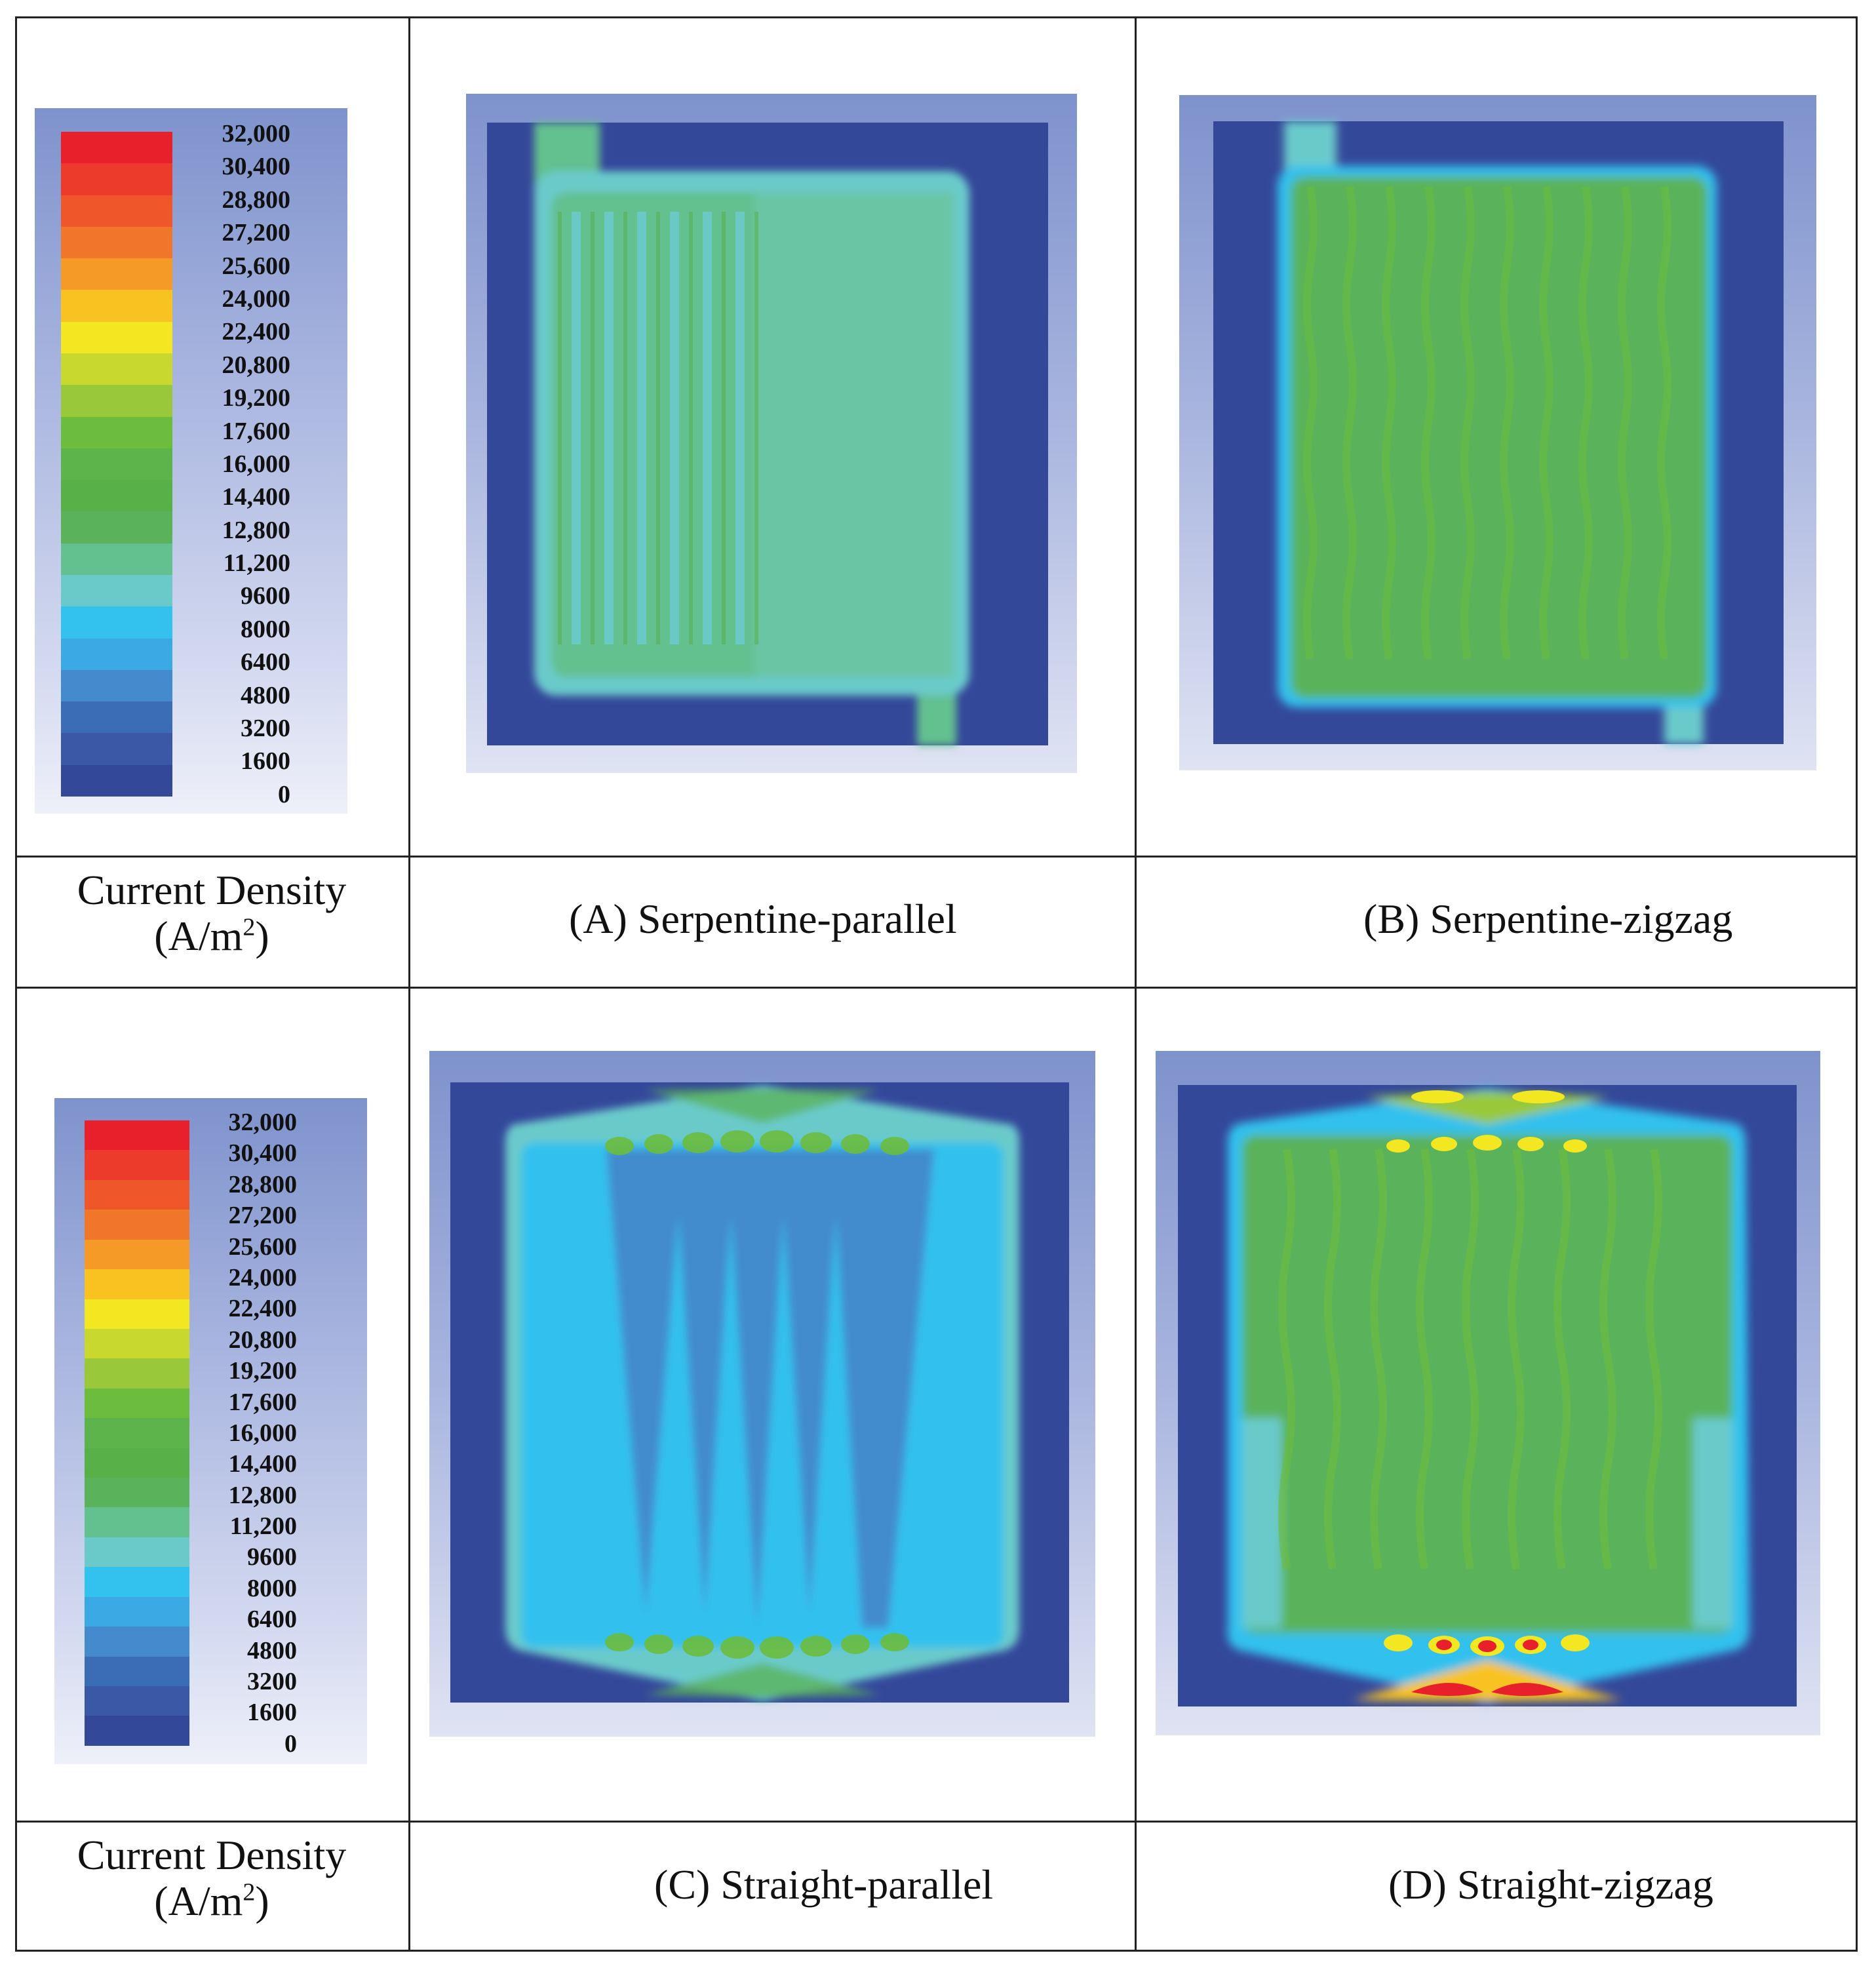 The image size is (1876, 1972). I want to click on contour-panel-d, so click(1488, 1393).